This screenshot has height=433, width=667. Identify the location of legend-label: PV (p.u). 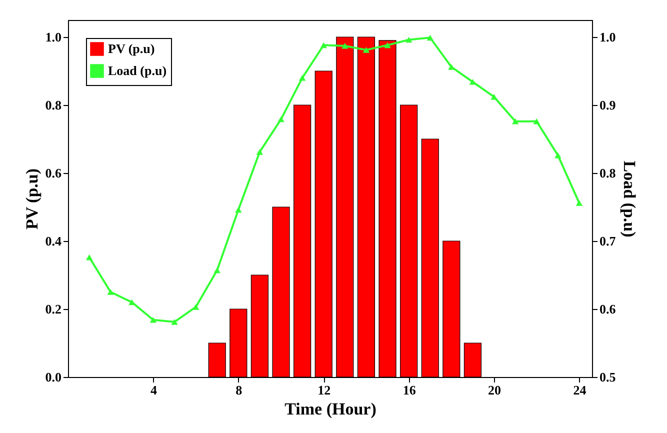
(131, 48).